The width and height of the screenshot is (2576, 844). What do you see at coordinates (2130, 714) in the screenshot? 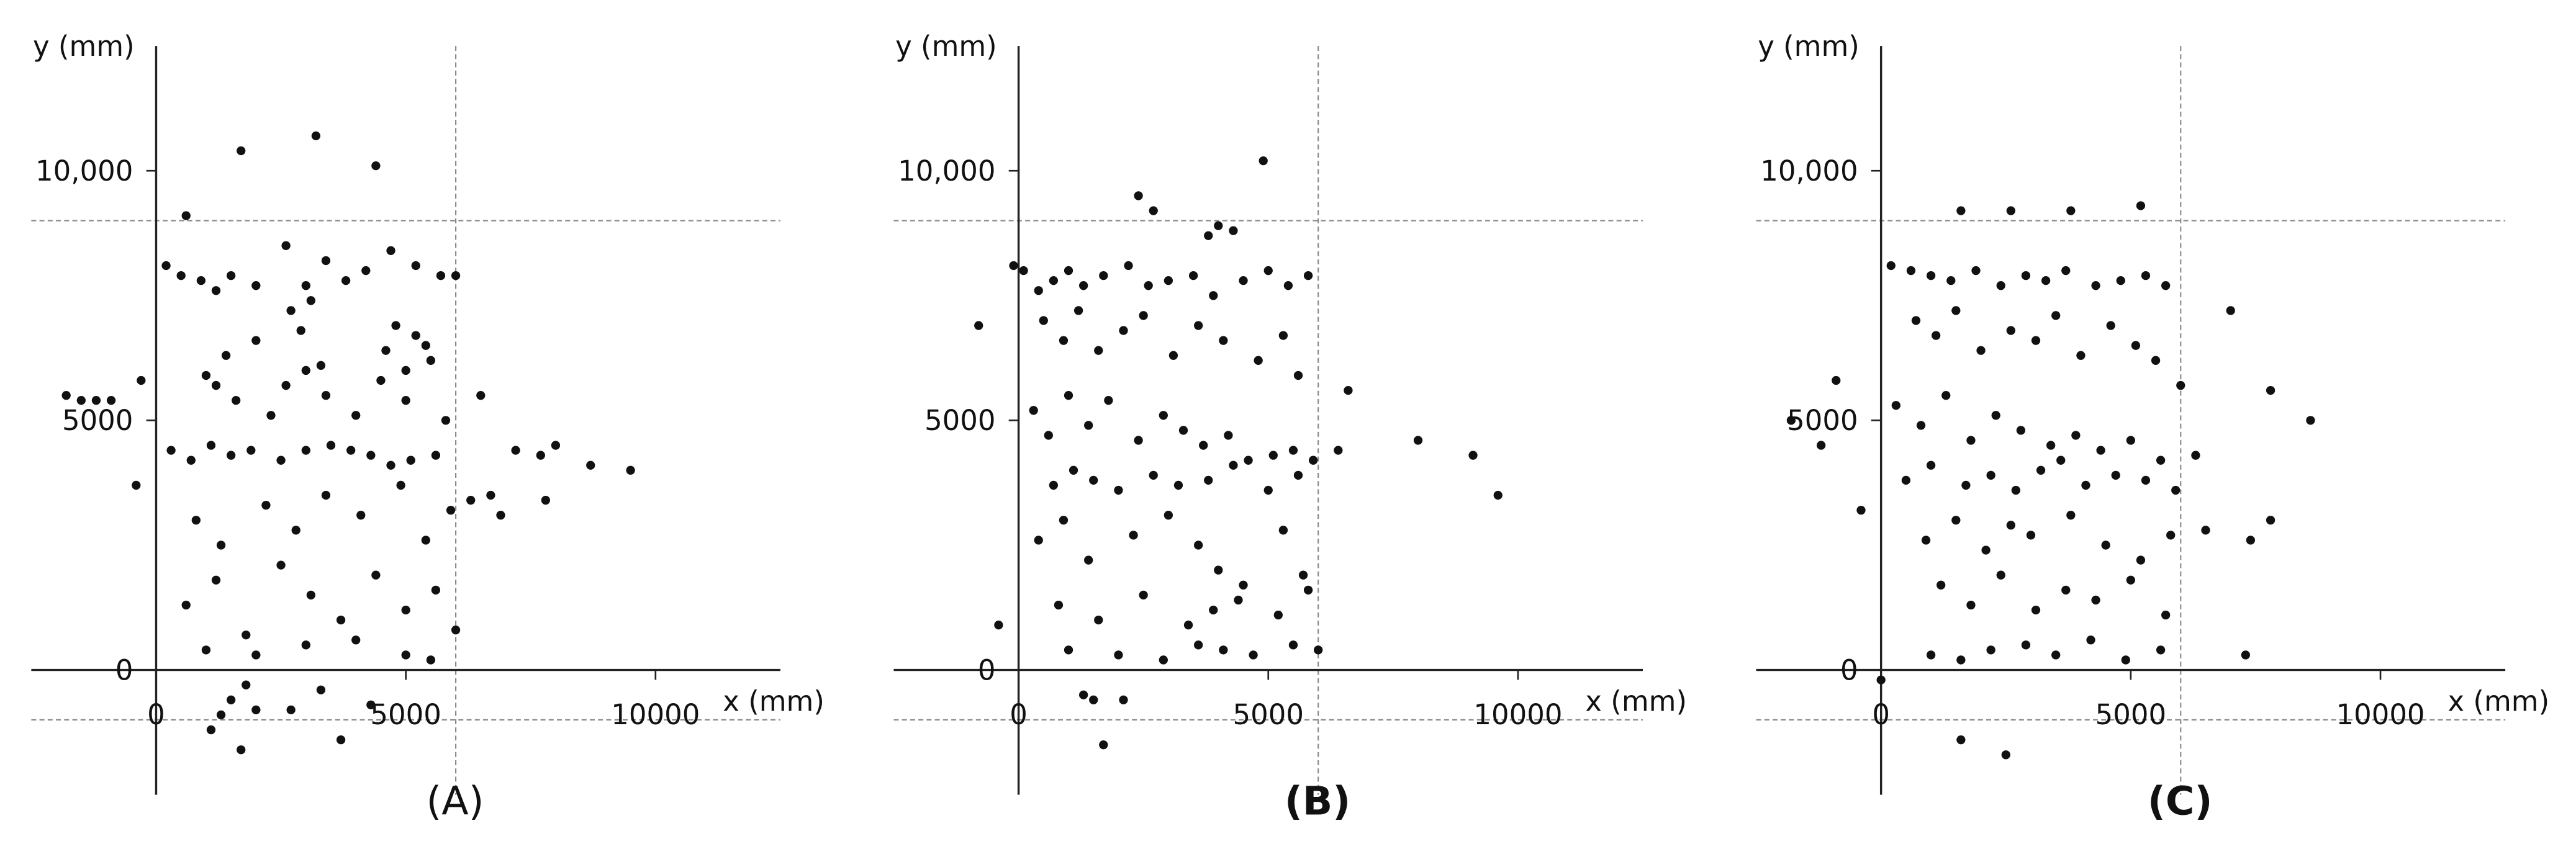
I see `x-tick-label: 5000` at bounding box center [2130, 714].